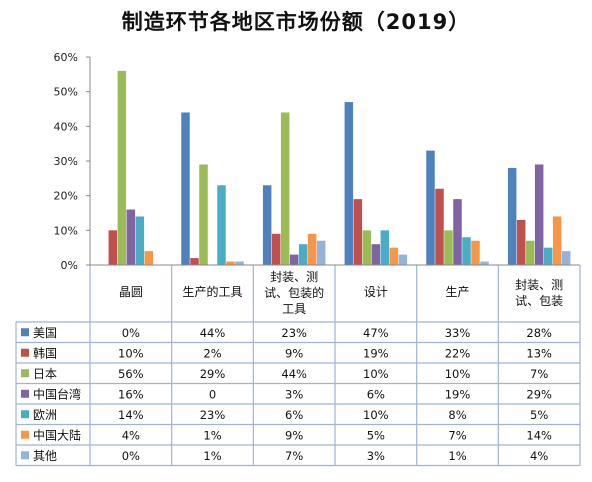 This screenshot has height=482, width=592. Describe the element at coordinates (66, 230) in the screenshot. I see `y-tick-label: 10%` at that location.